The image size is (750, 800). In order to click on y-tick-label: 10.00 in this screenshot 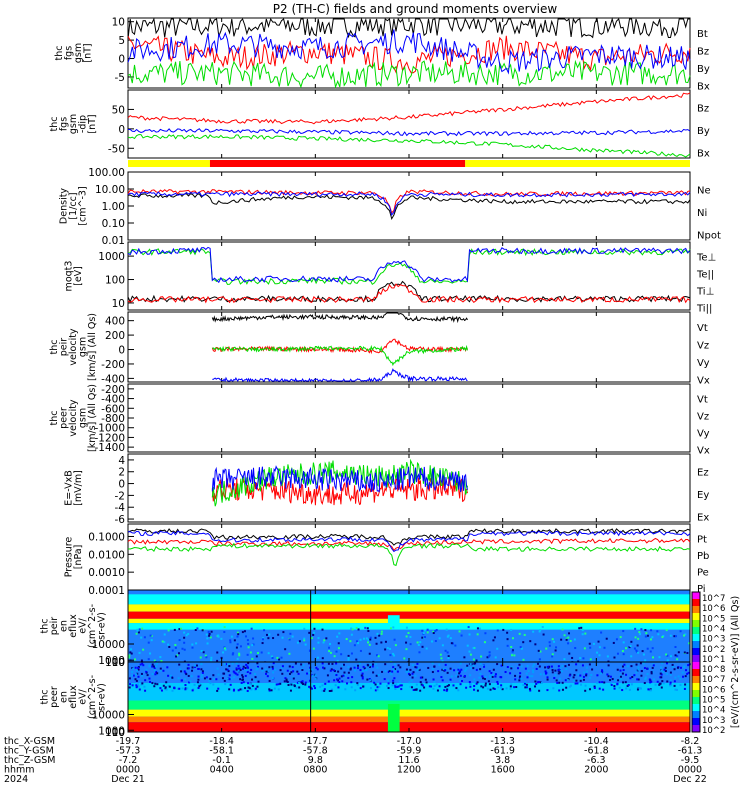, I will do `click(110, 190)`.